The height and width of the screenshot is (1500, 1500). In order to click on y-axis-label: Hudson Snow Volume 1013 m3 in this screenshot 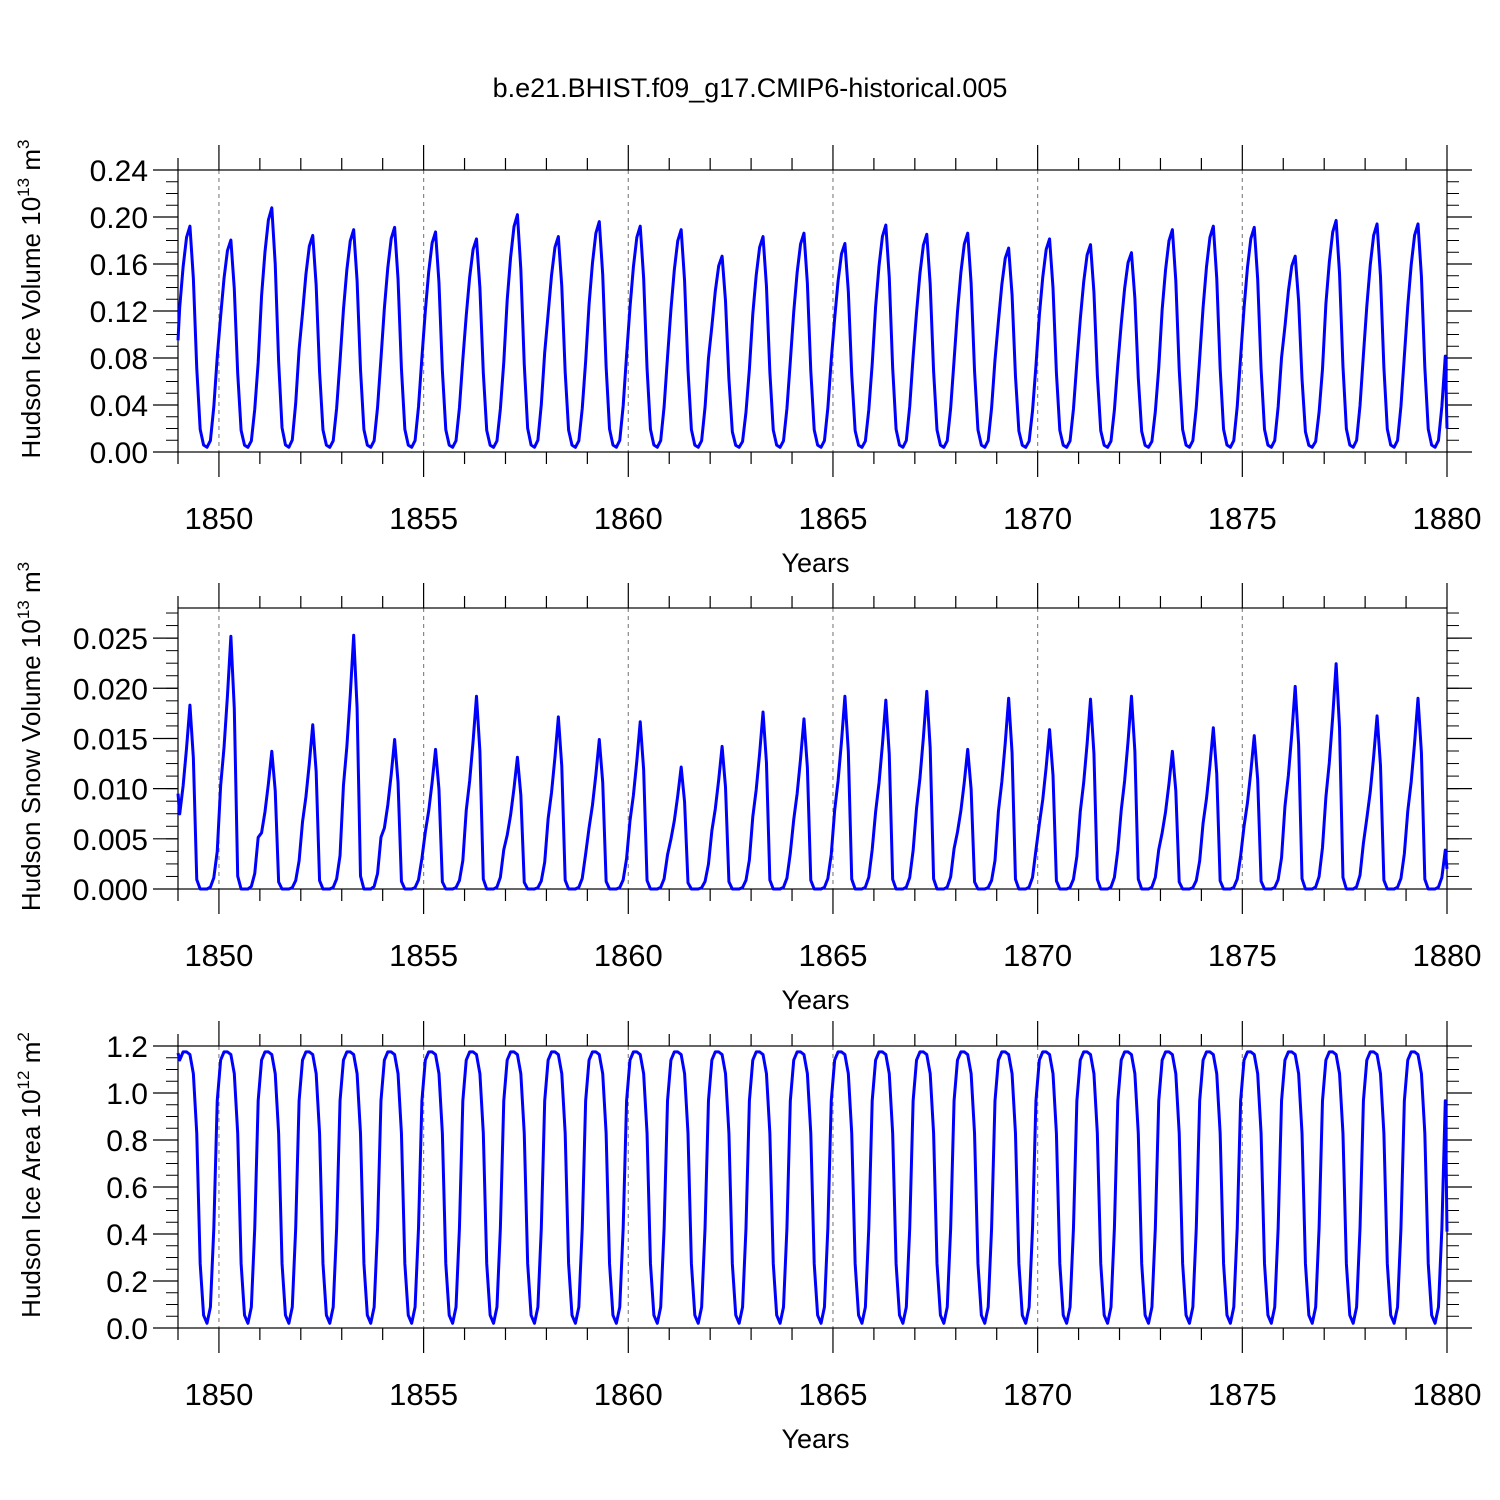, I will do `click(30, 736)`.